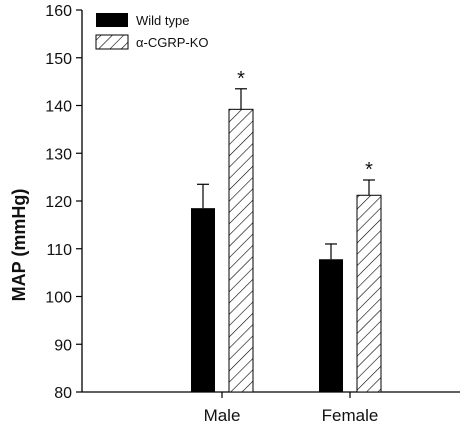 Image resolution: width=474 pixels, height=430 pixels. I want to click on y-tick-label: 120, so click(58, 202).